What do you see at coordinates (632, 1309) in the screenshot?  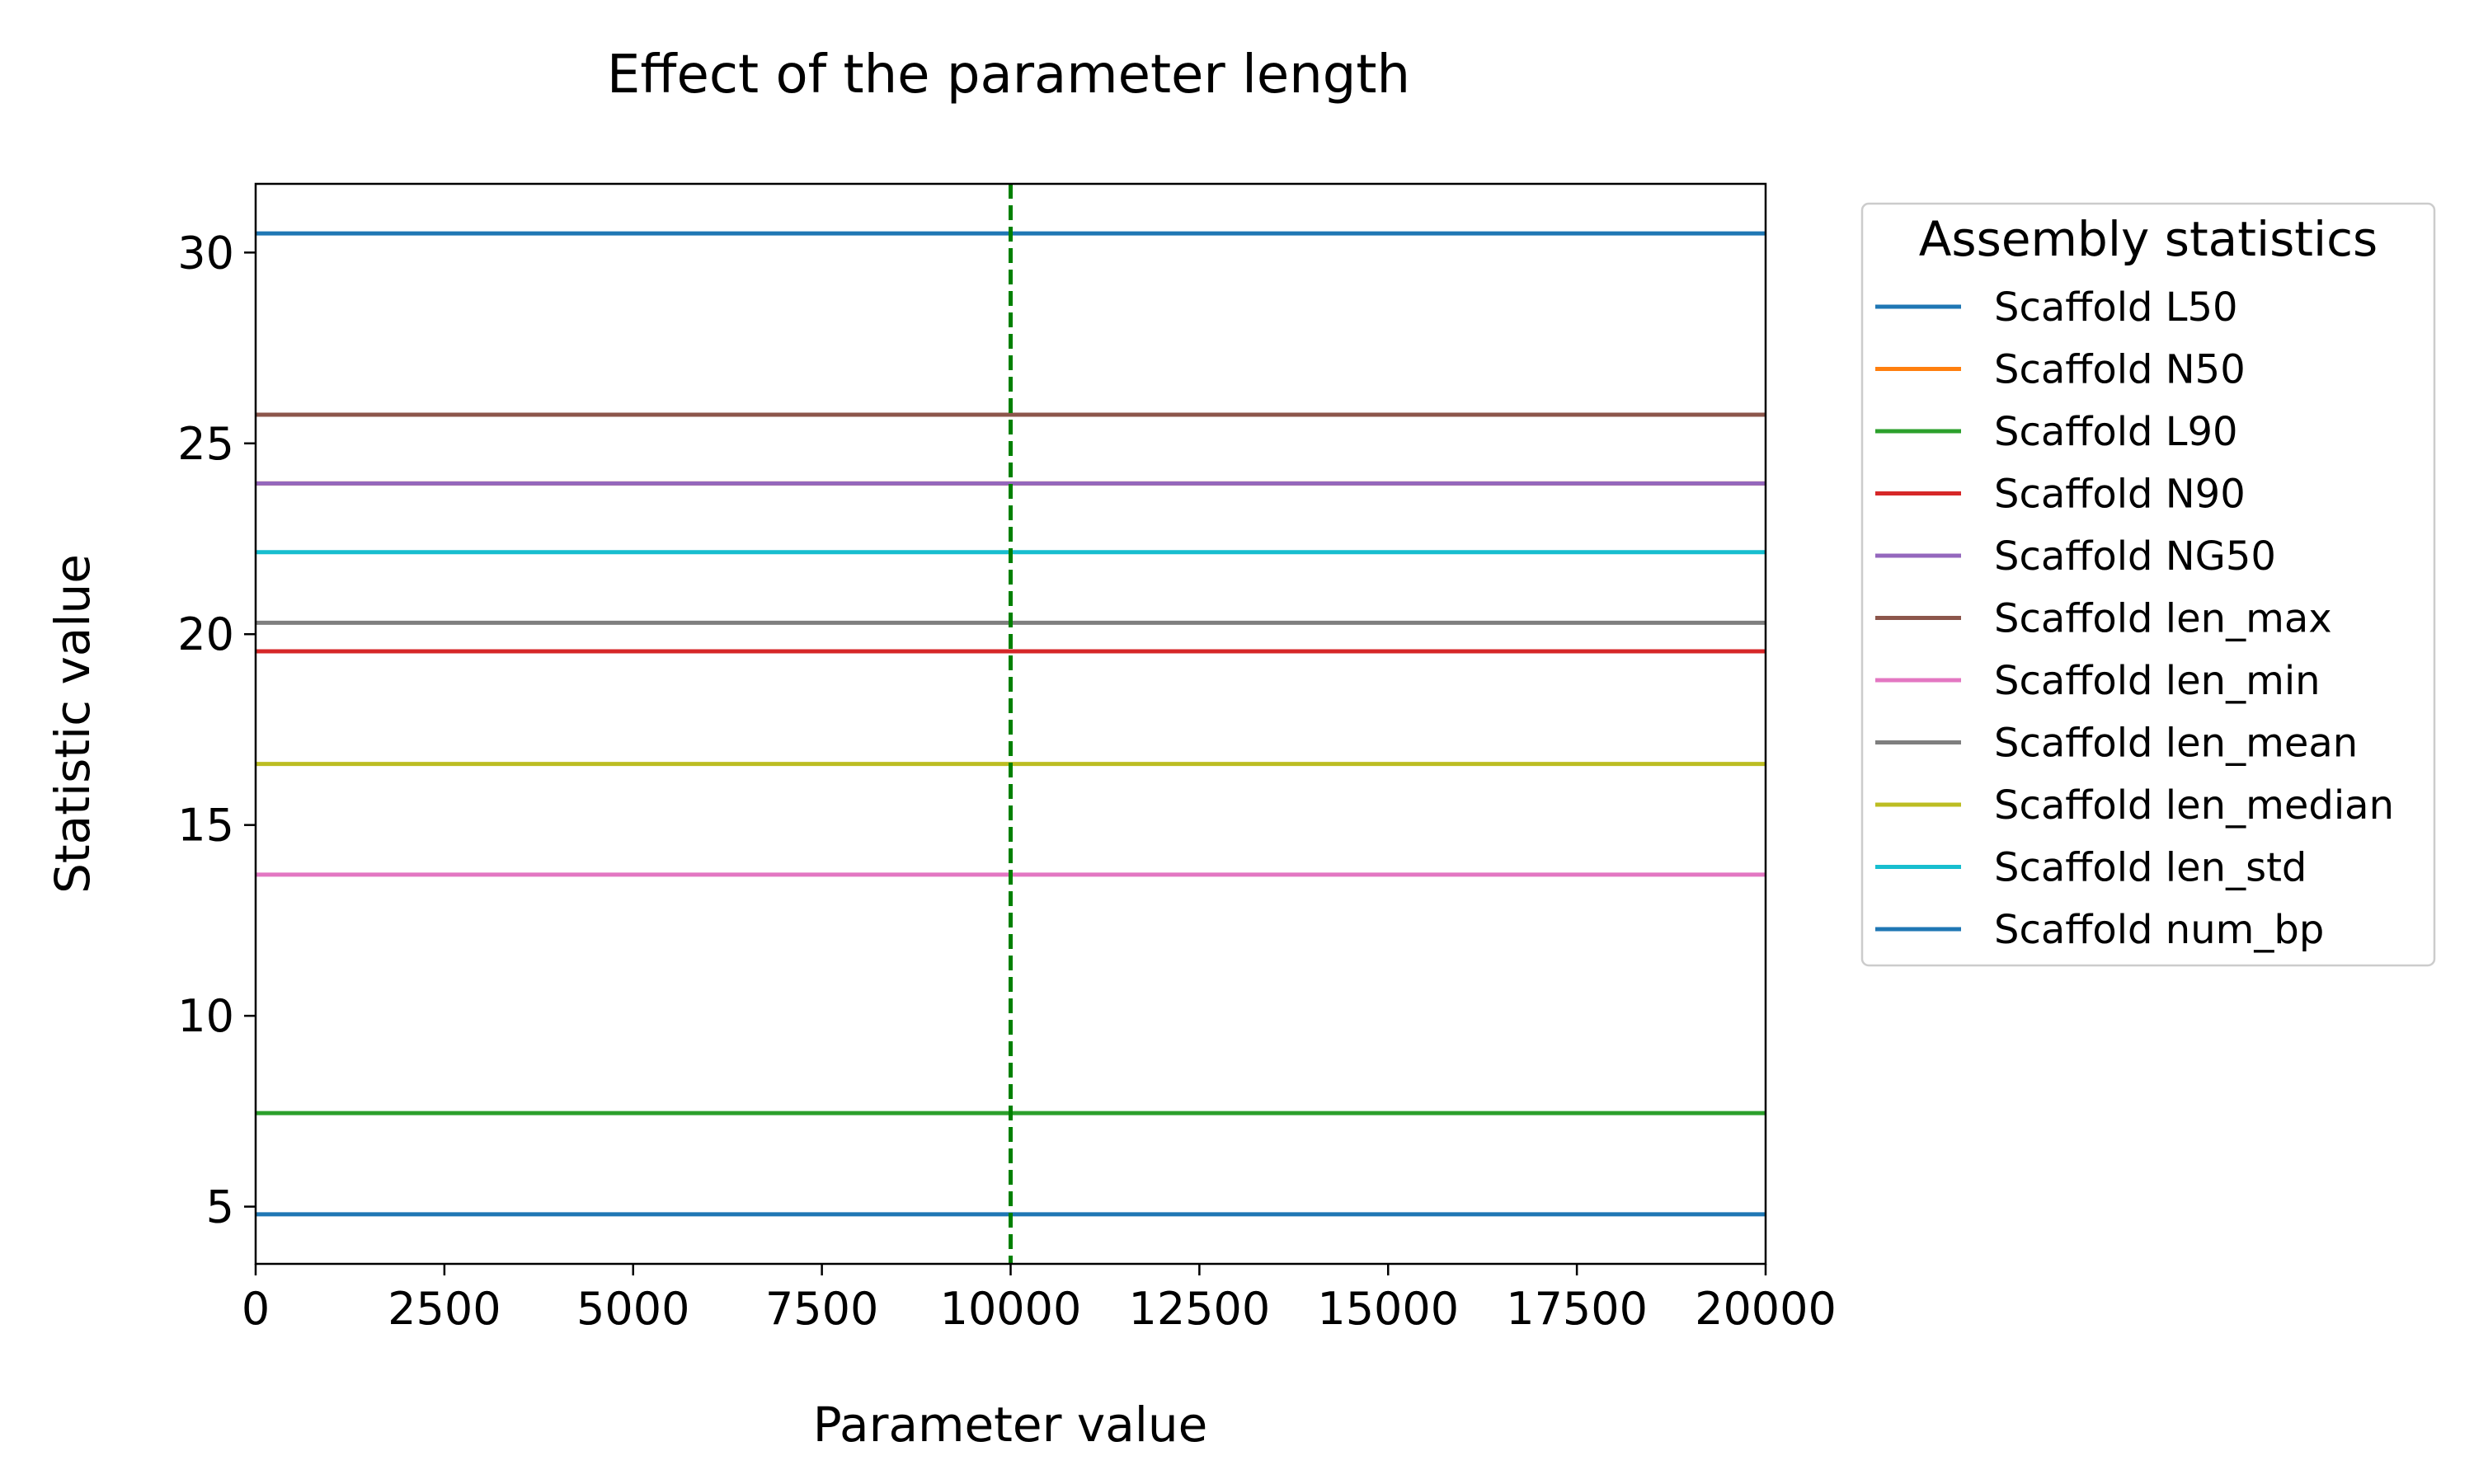 I see `x-tick-label: 5000` at bounding box center [632, 1309].